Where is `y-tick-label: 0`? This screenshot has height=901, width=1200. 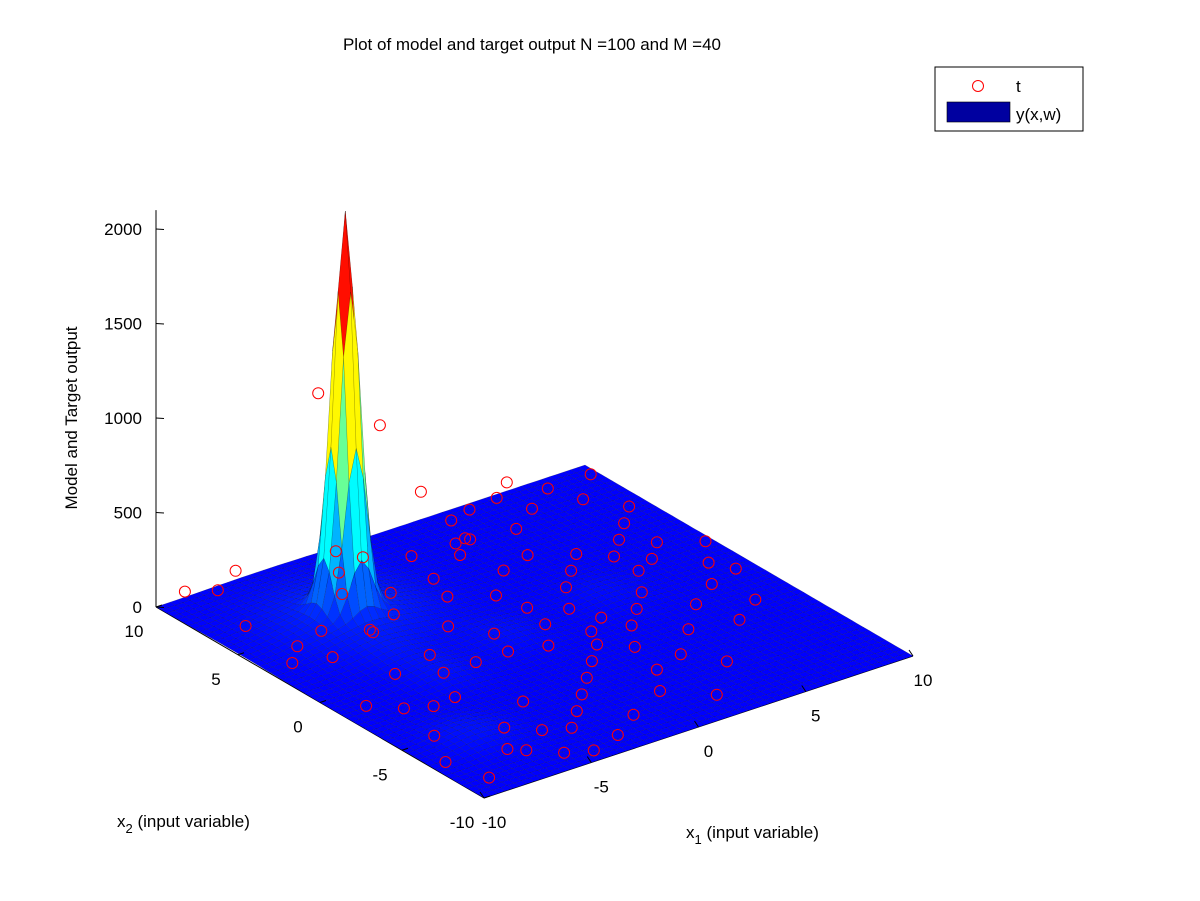
y-tick-label: 0 is located at coordinates (297, 727).